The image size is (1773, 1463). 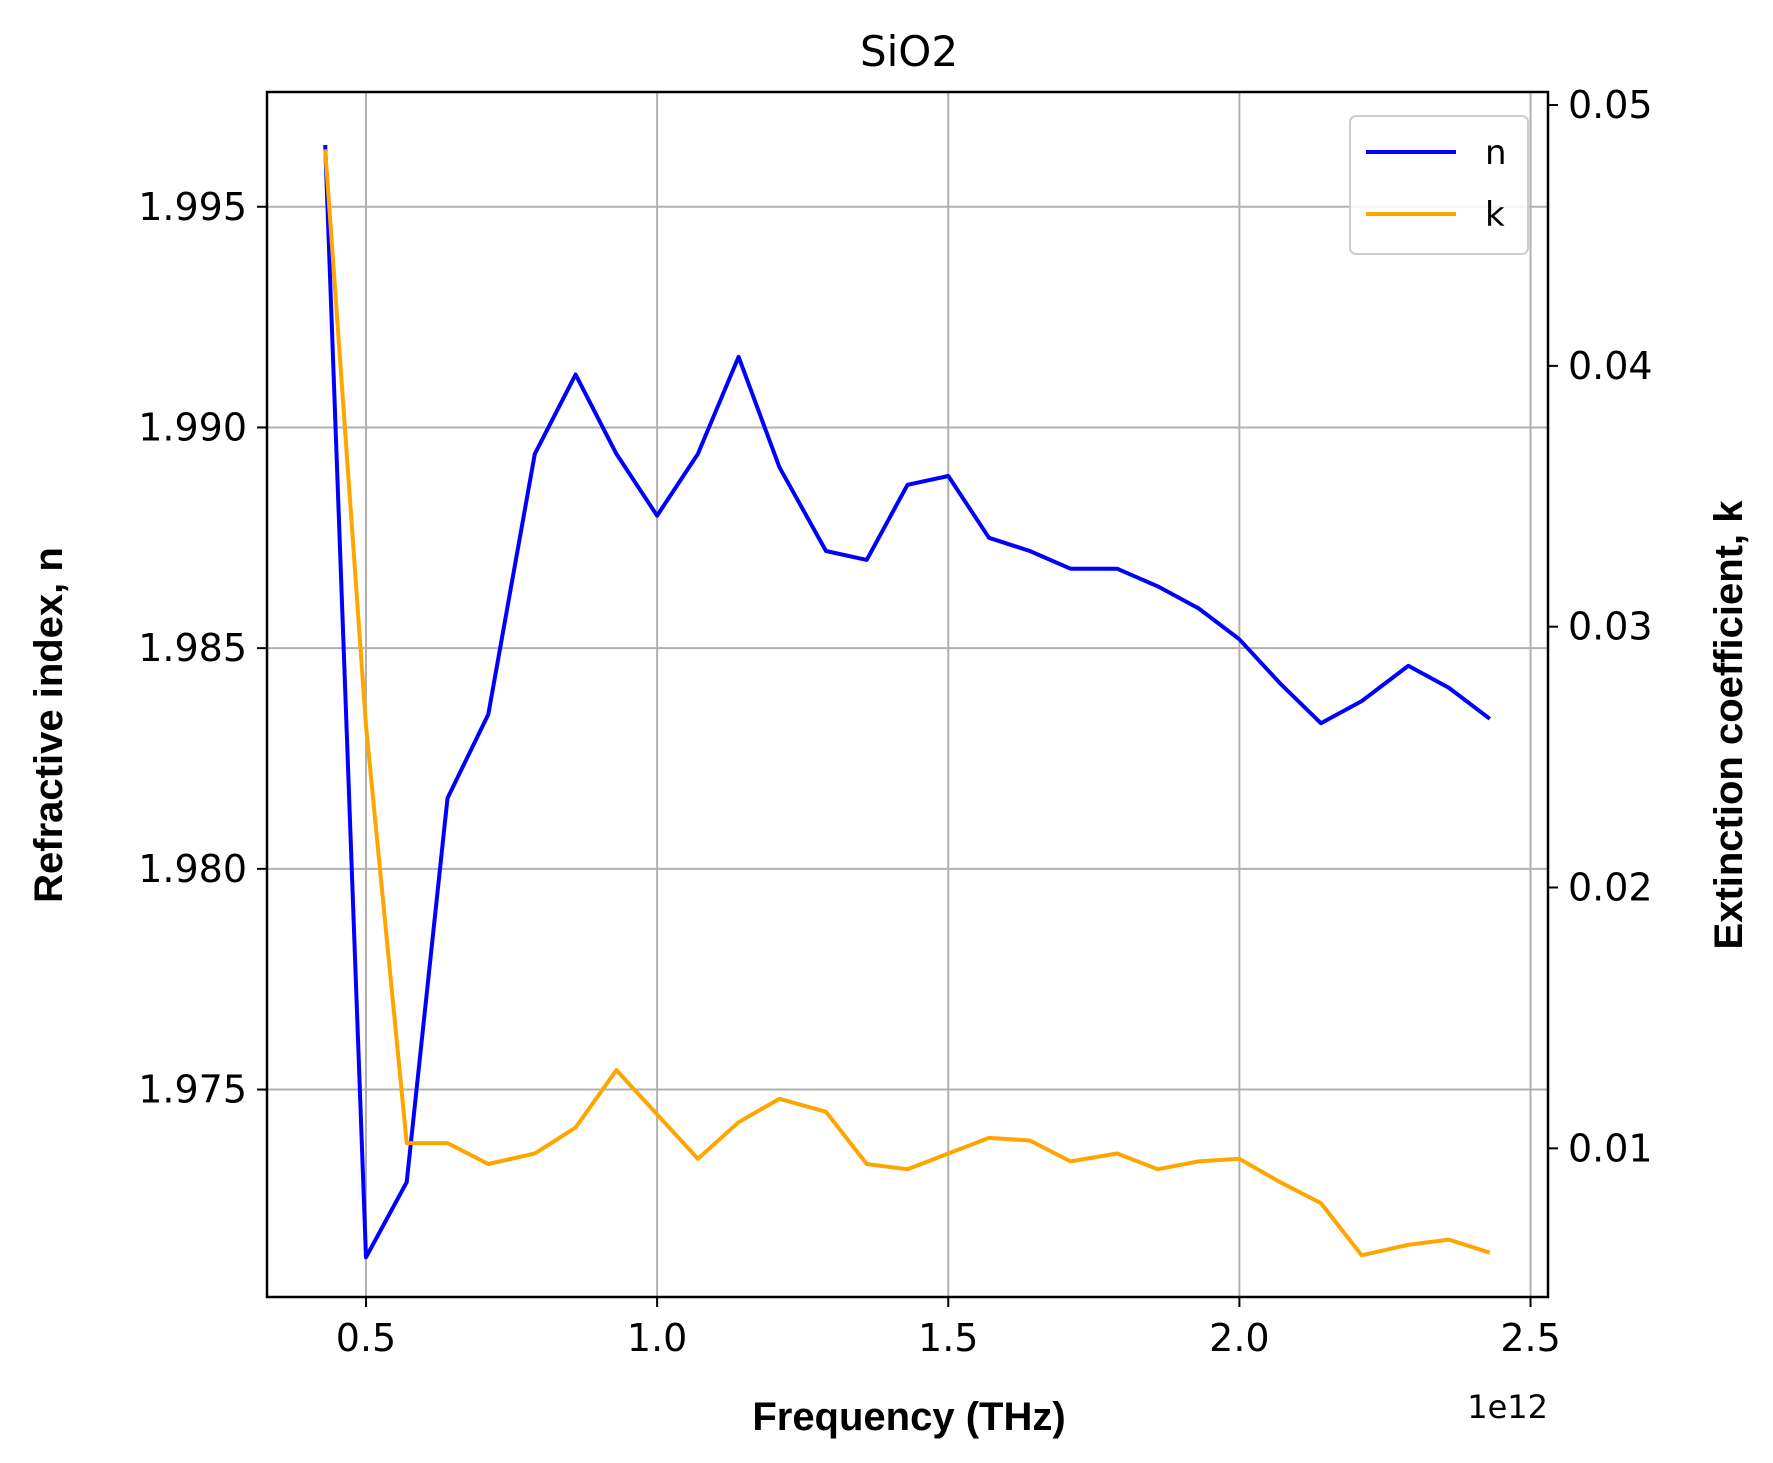 What do you see at coordinates (192, 207) in the screenshot?
I see `left-y-tick-label: 1.995` at bounding box center [192, 207].